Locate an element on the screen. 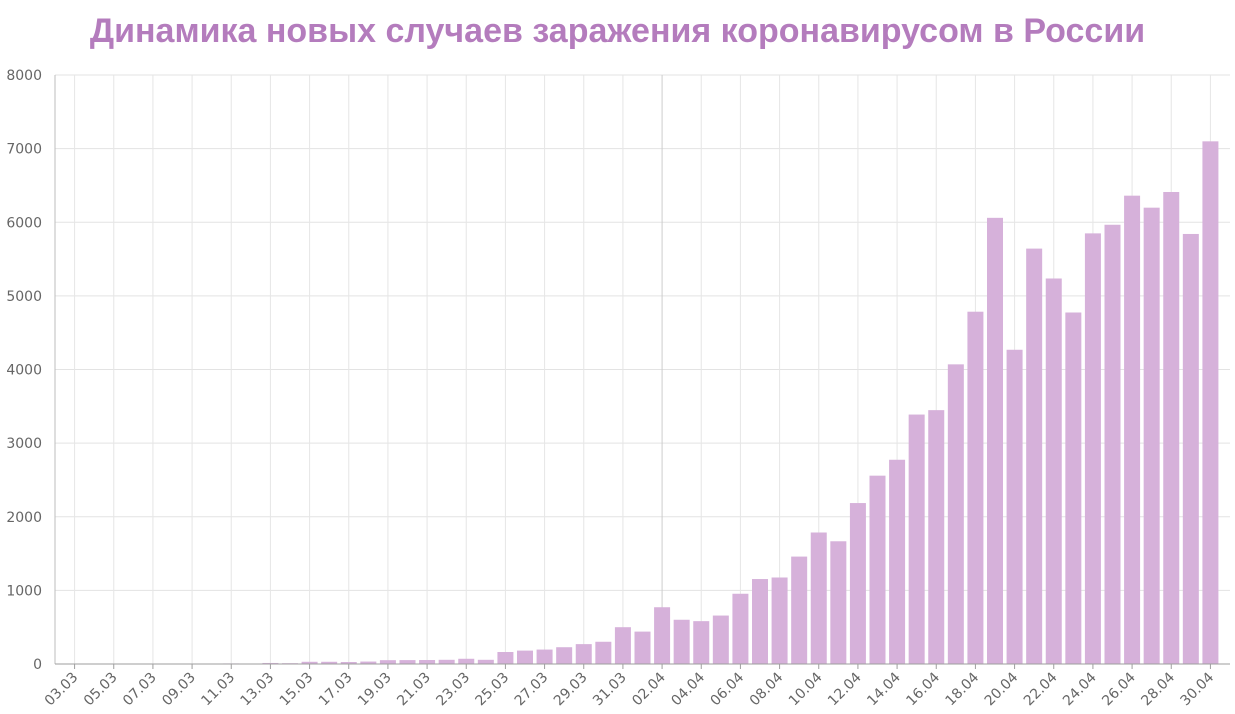  bar-24.04 is located at coordinates (1092, 448).